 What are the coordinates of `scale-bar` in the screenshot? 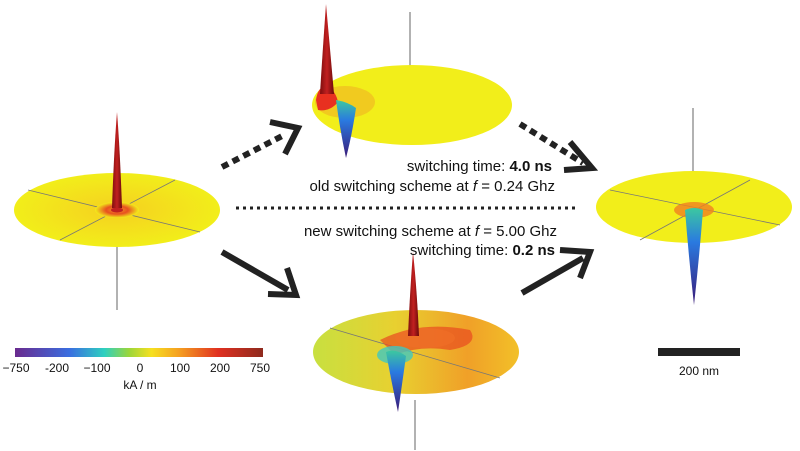 It's located at (699, 352).